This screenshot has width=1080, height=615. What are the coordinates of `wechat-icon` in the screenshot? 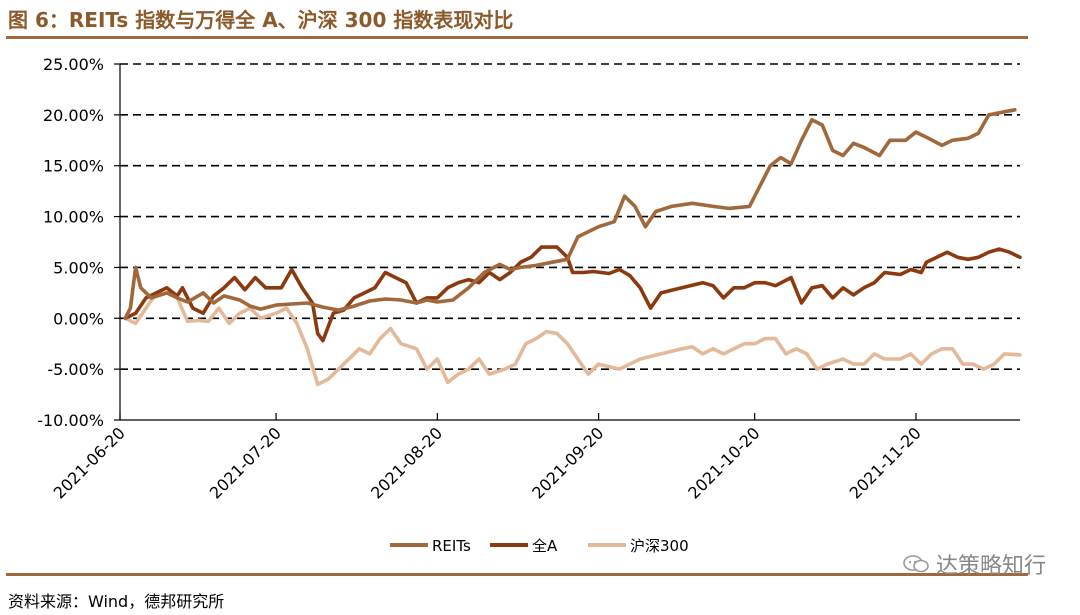 It's located at (916, 564).